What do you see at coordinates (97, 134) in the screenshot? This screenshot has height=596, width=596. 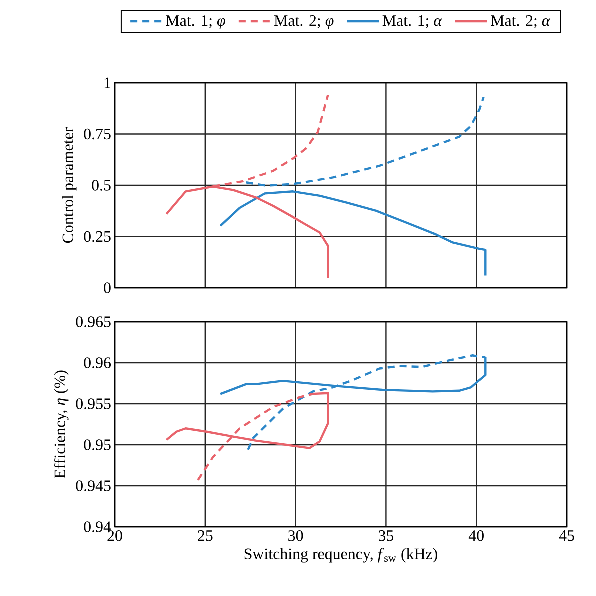 I see `y-tick-label: 0.75` at bounding box center [97, 134].